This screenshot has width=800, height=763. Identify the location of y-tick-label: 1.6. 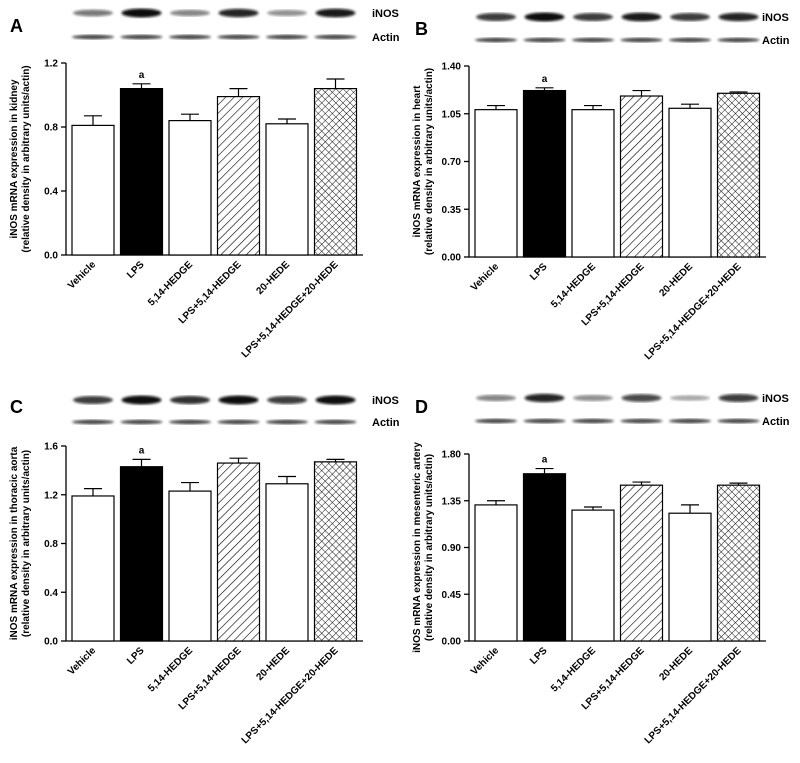
(51, 447).